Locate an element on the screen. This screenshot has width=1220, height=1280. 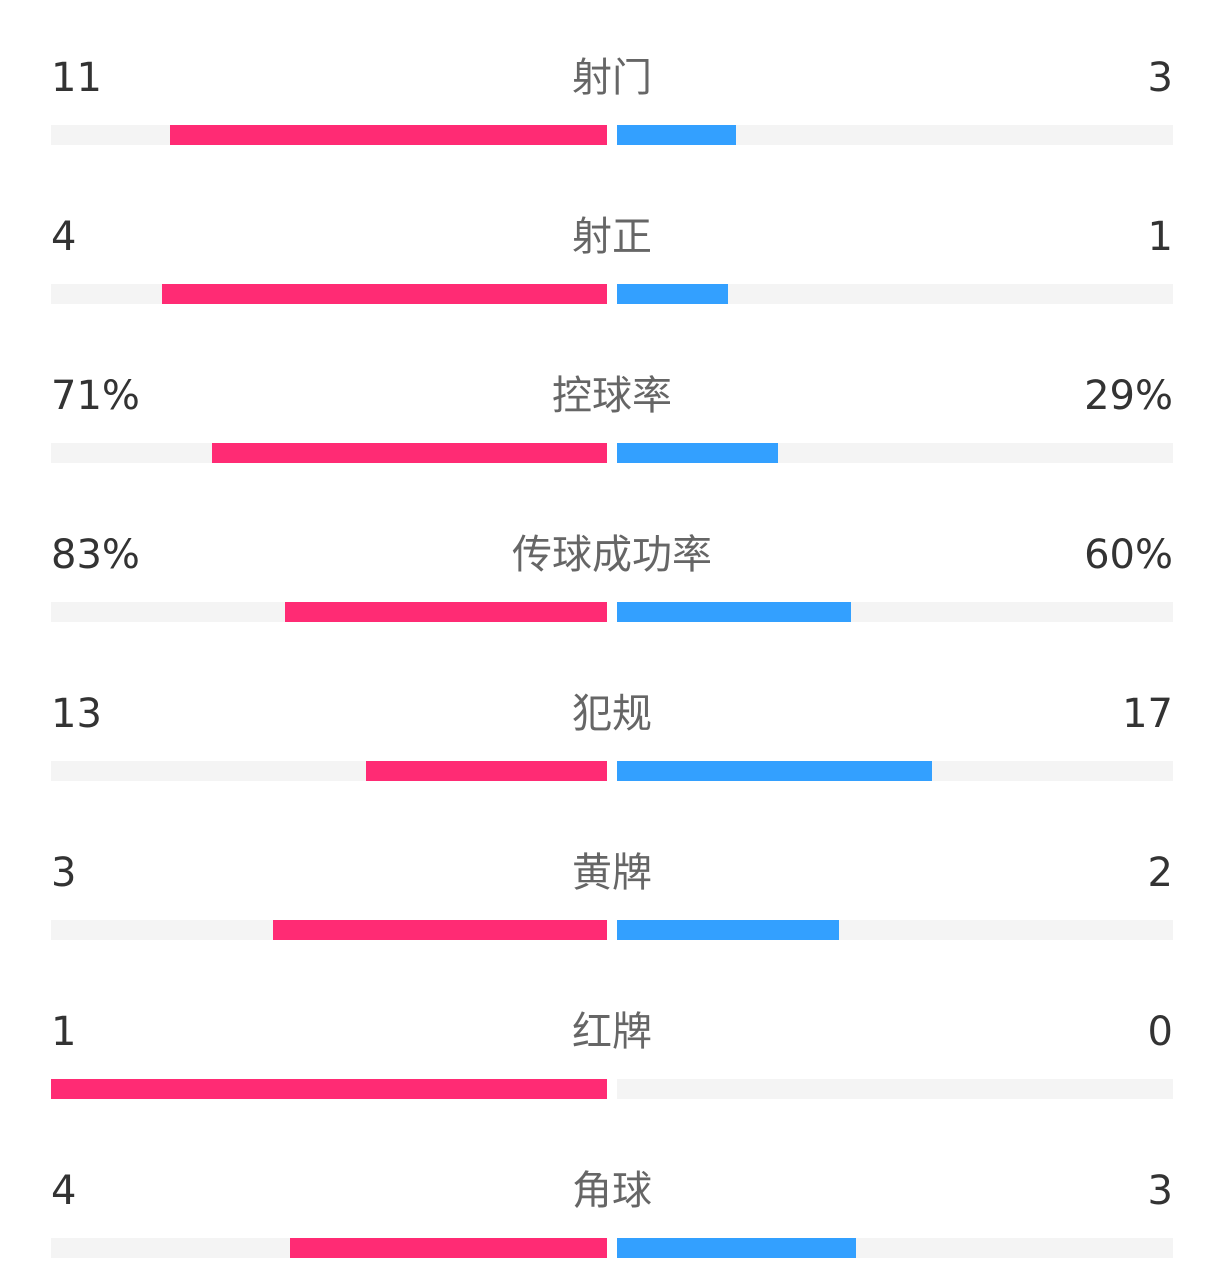
away-value: 2 is located at coordinates (1160, 873).